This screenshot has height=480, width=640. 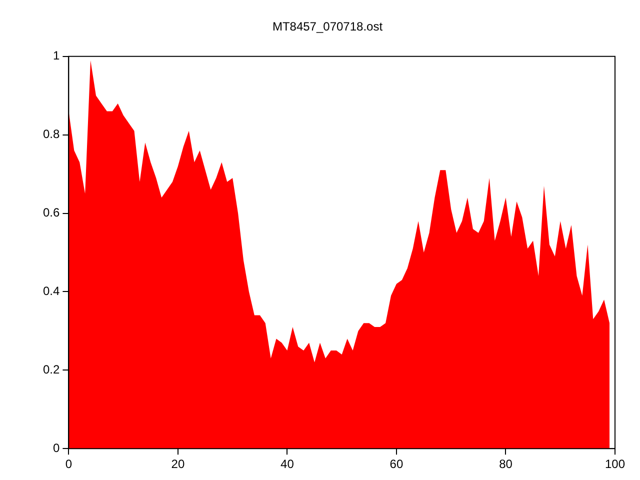 What do you see at coordinates (615, 464) in the screenshot?
I see `x-tick-label: 100` at bounding box center [615, 464].